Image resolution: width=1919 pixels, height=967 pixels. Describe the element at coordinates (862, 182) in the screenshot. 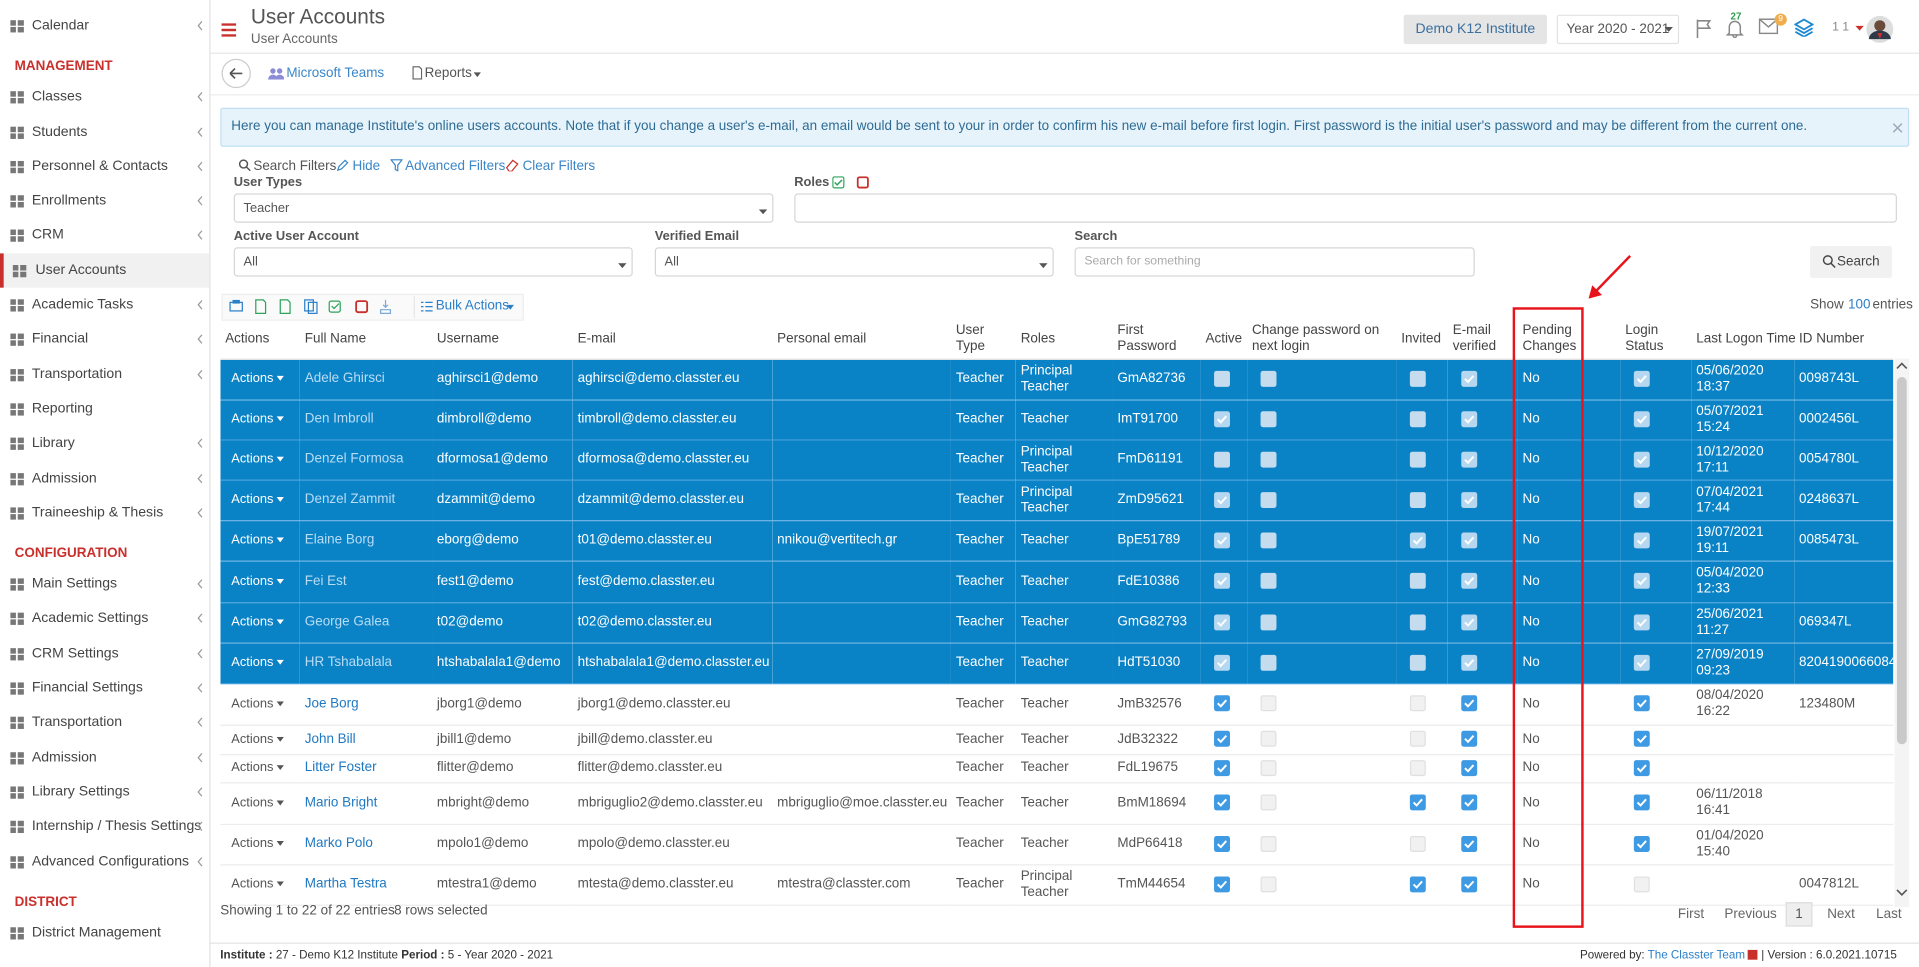

I see `deselect-icon` at that location.